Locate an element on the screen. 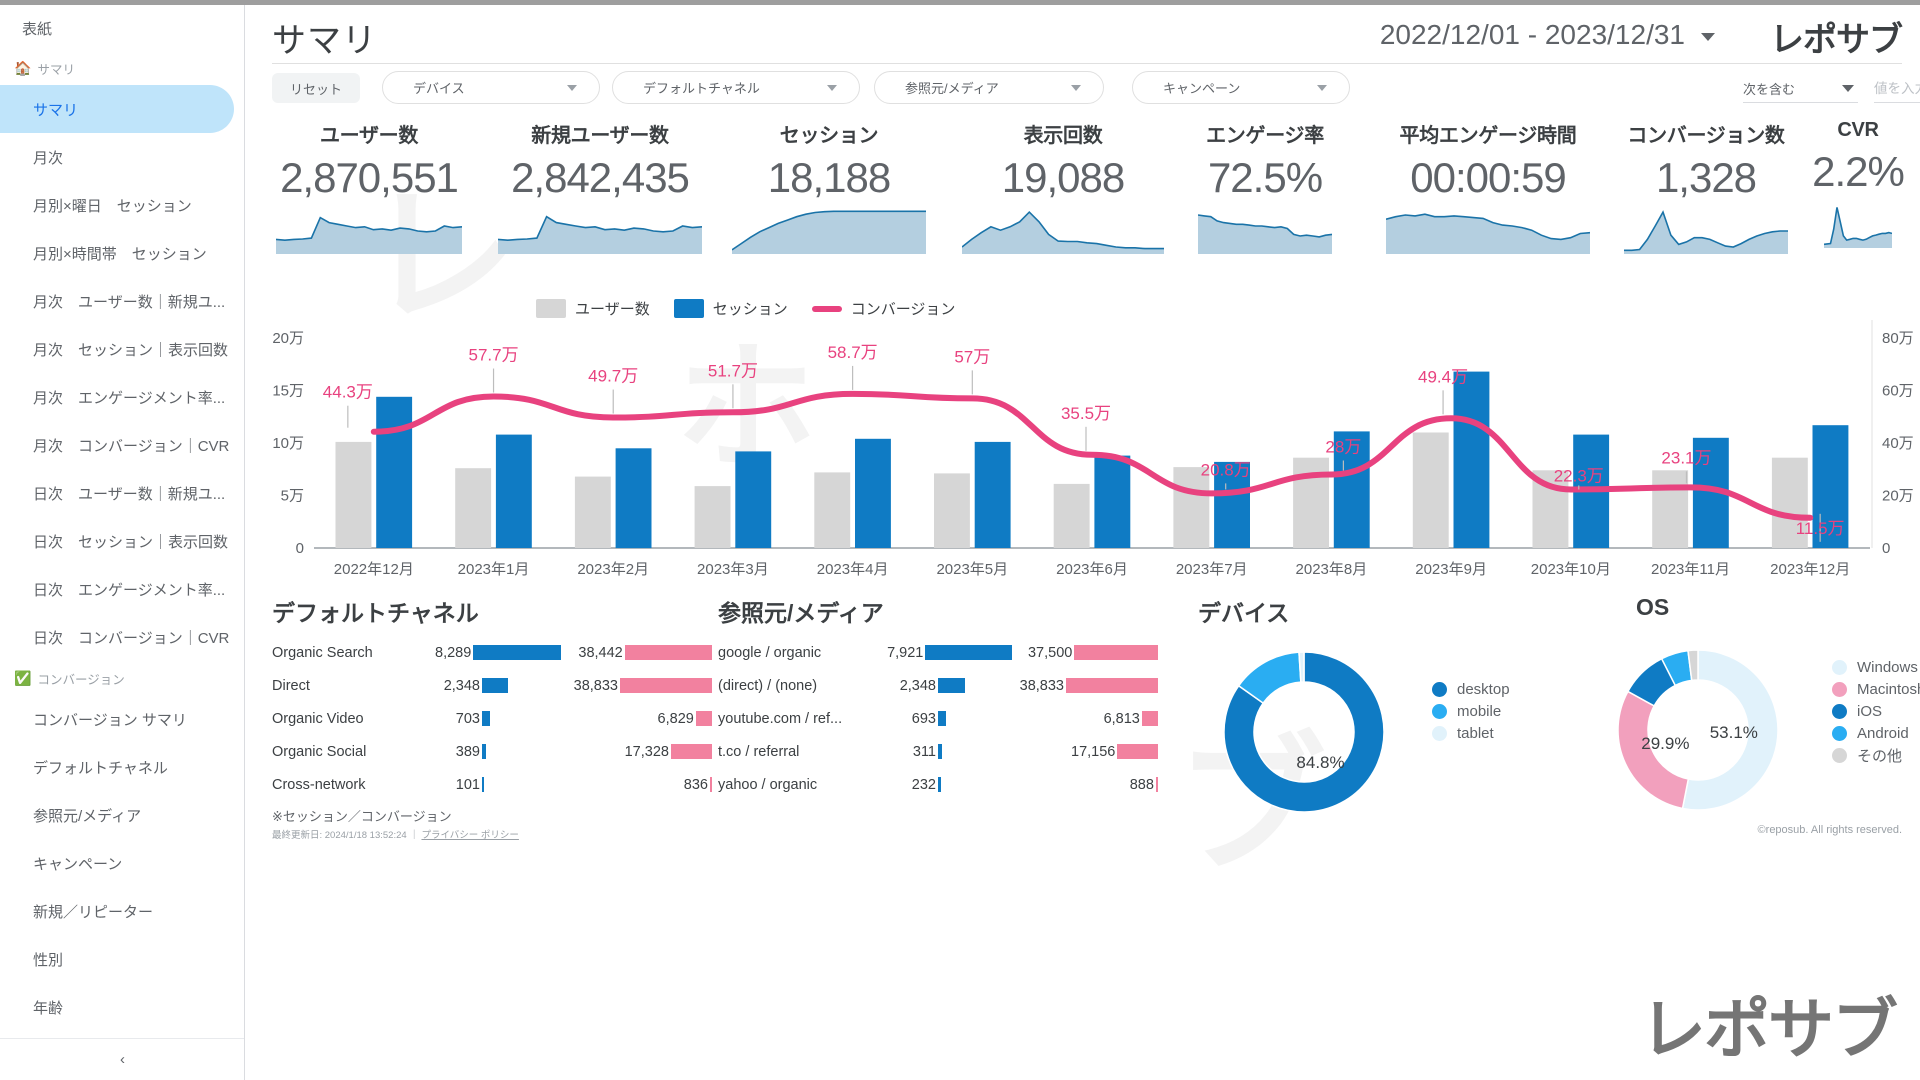  table-row: (direct) / (none) 2,348 38,833 is located at coordinates (938, 685).